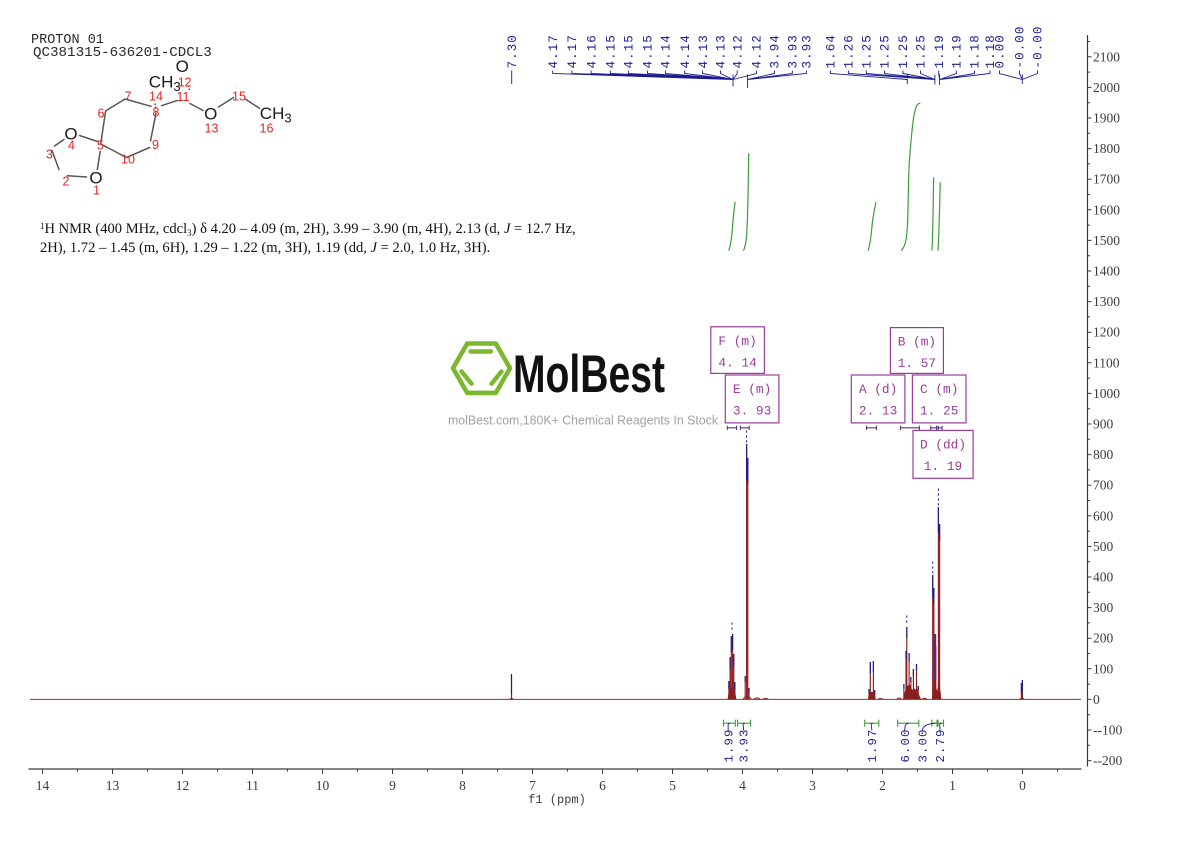 This screenshot has width=1190, height=846. I want to click on svg-text: 1.97, so click(873, 746).